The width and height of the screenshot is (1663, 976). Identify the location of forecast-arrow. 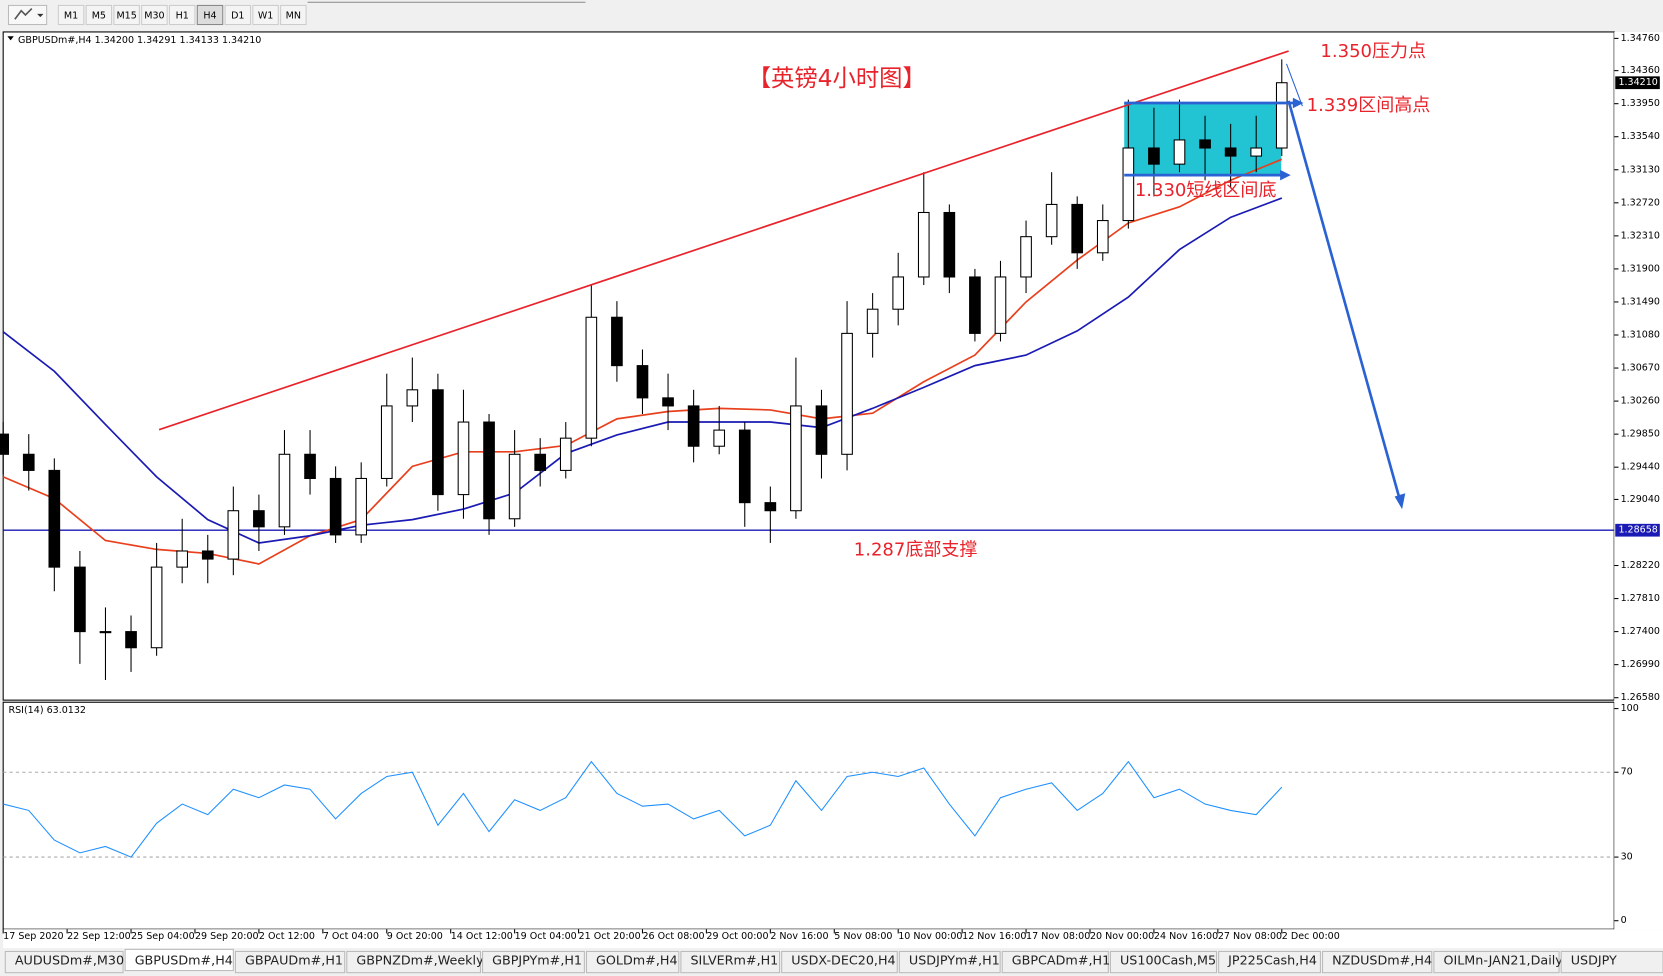
(1344, 298).